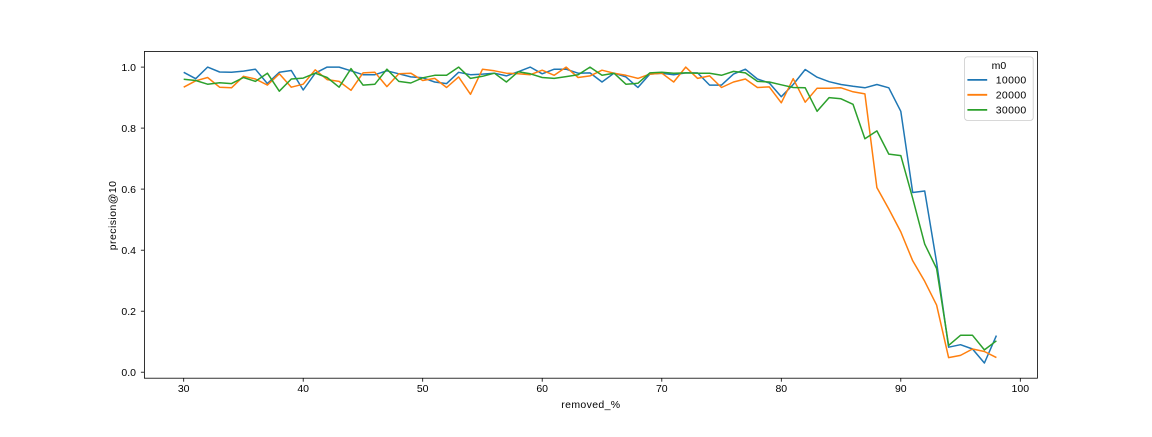 This screenshot has height=437, width=1152. Describe the element at coordinates (999, 66) in the screenshot. I see `svg-text: m0` at that location.